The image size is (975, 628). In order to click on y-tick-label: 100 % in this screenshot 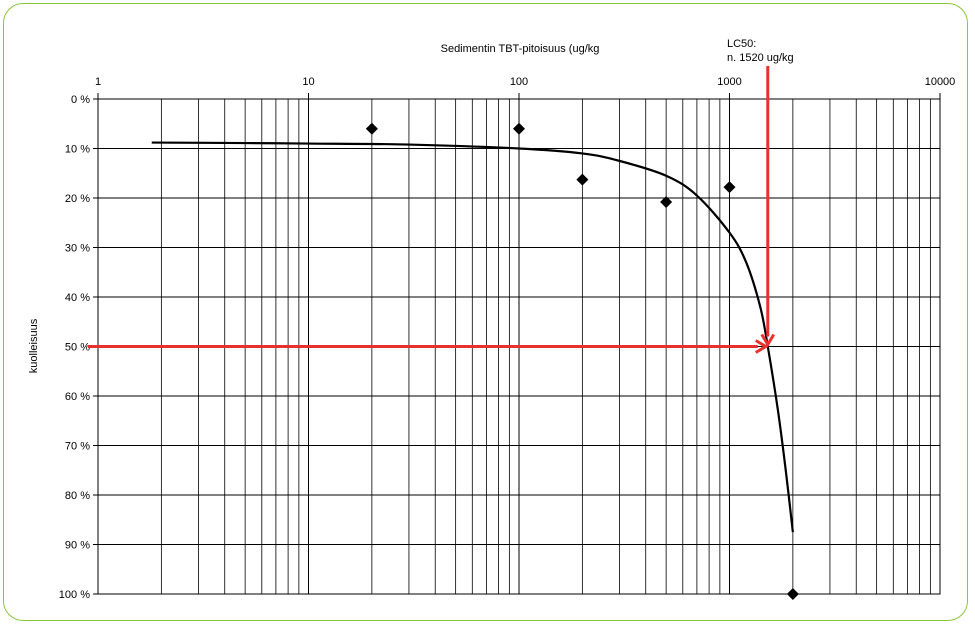, I will do `click(74, 595)`.